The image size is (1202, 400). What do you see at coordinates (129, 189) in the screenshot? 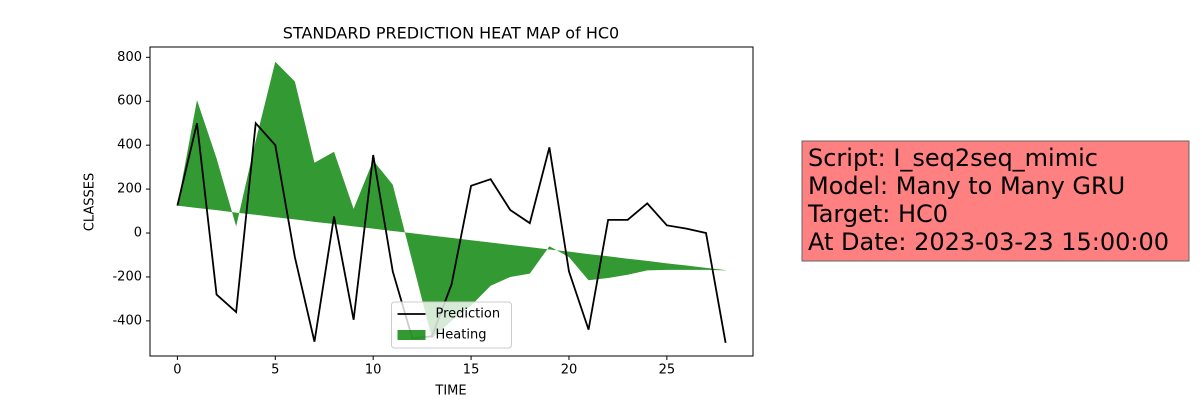
I see `y-tick-label: 200` at bounding box center [129, 189].